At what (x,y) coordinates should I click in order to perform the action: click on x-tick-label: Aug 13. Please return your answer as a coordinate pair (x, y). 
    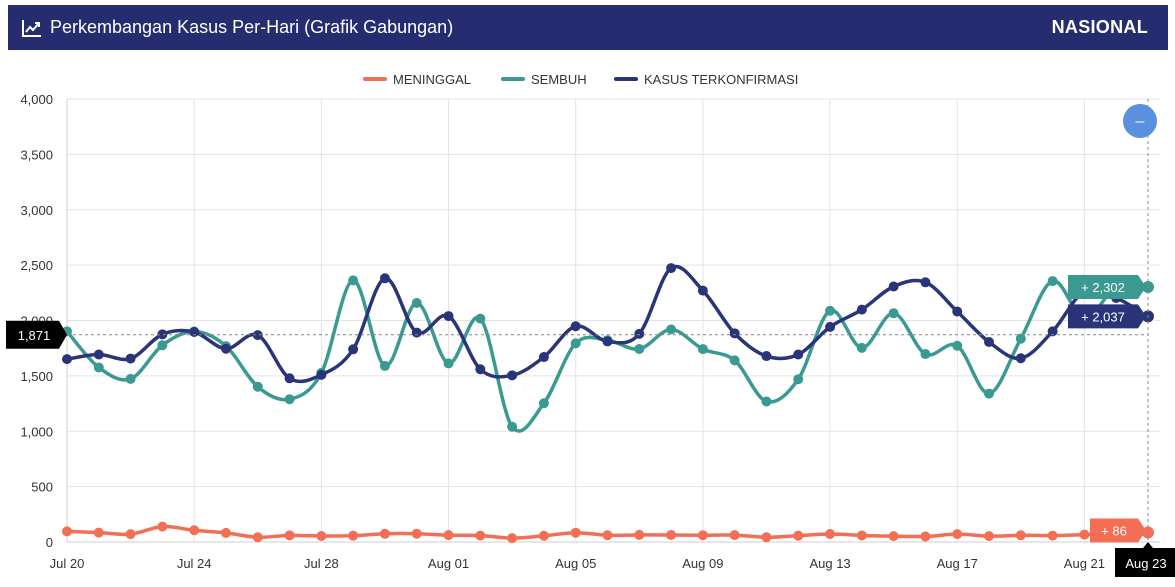
    Looking at the image, I should click on (829, 563).